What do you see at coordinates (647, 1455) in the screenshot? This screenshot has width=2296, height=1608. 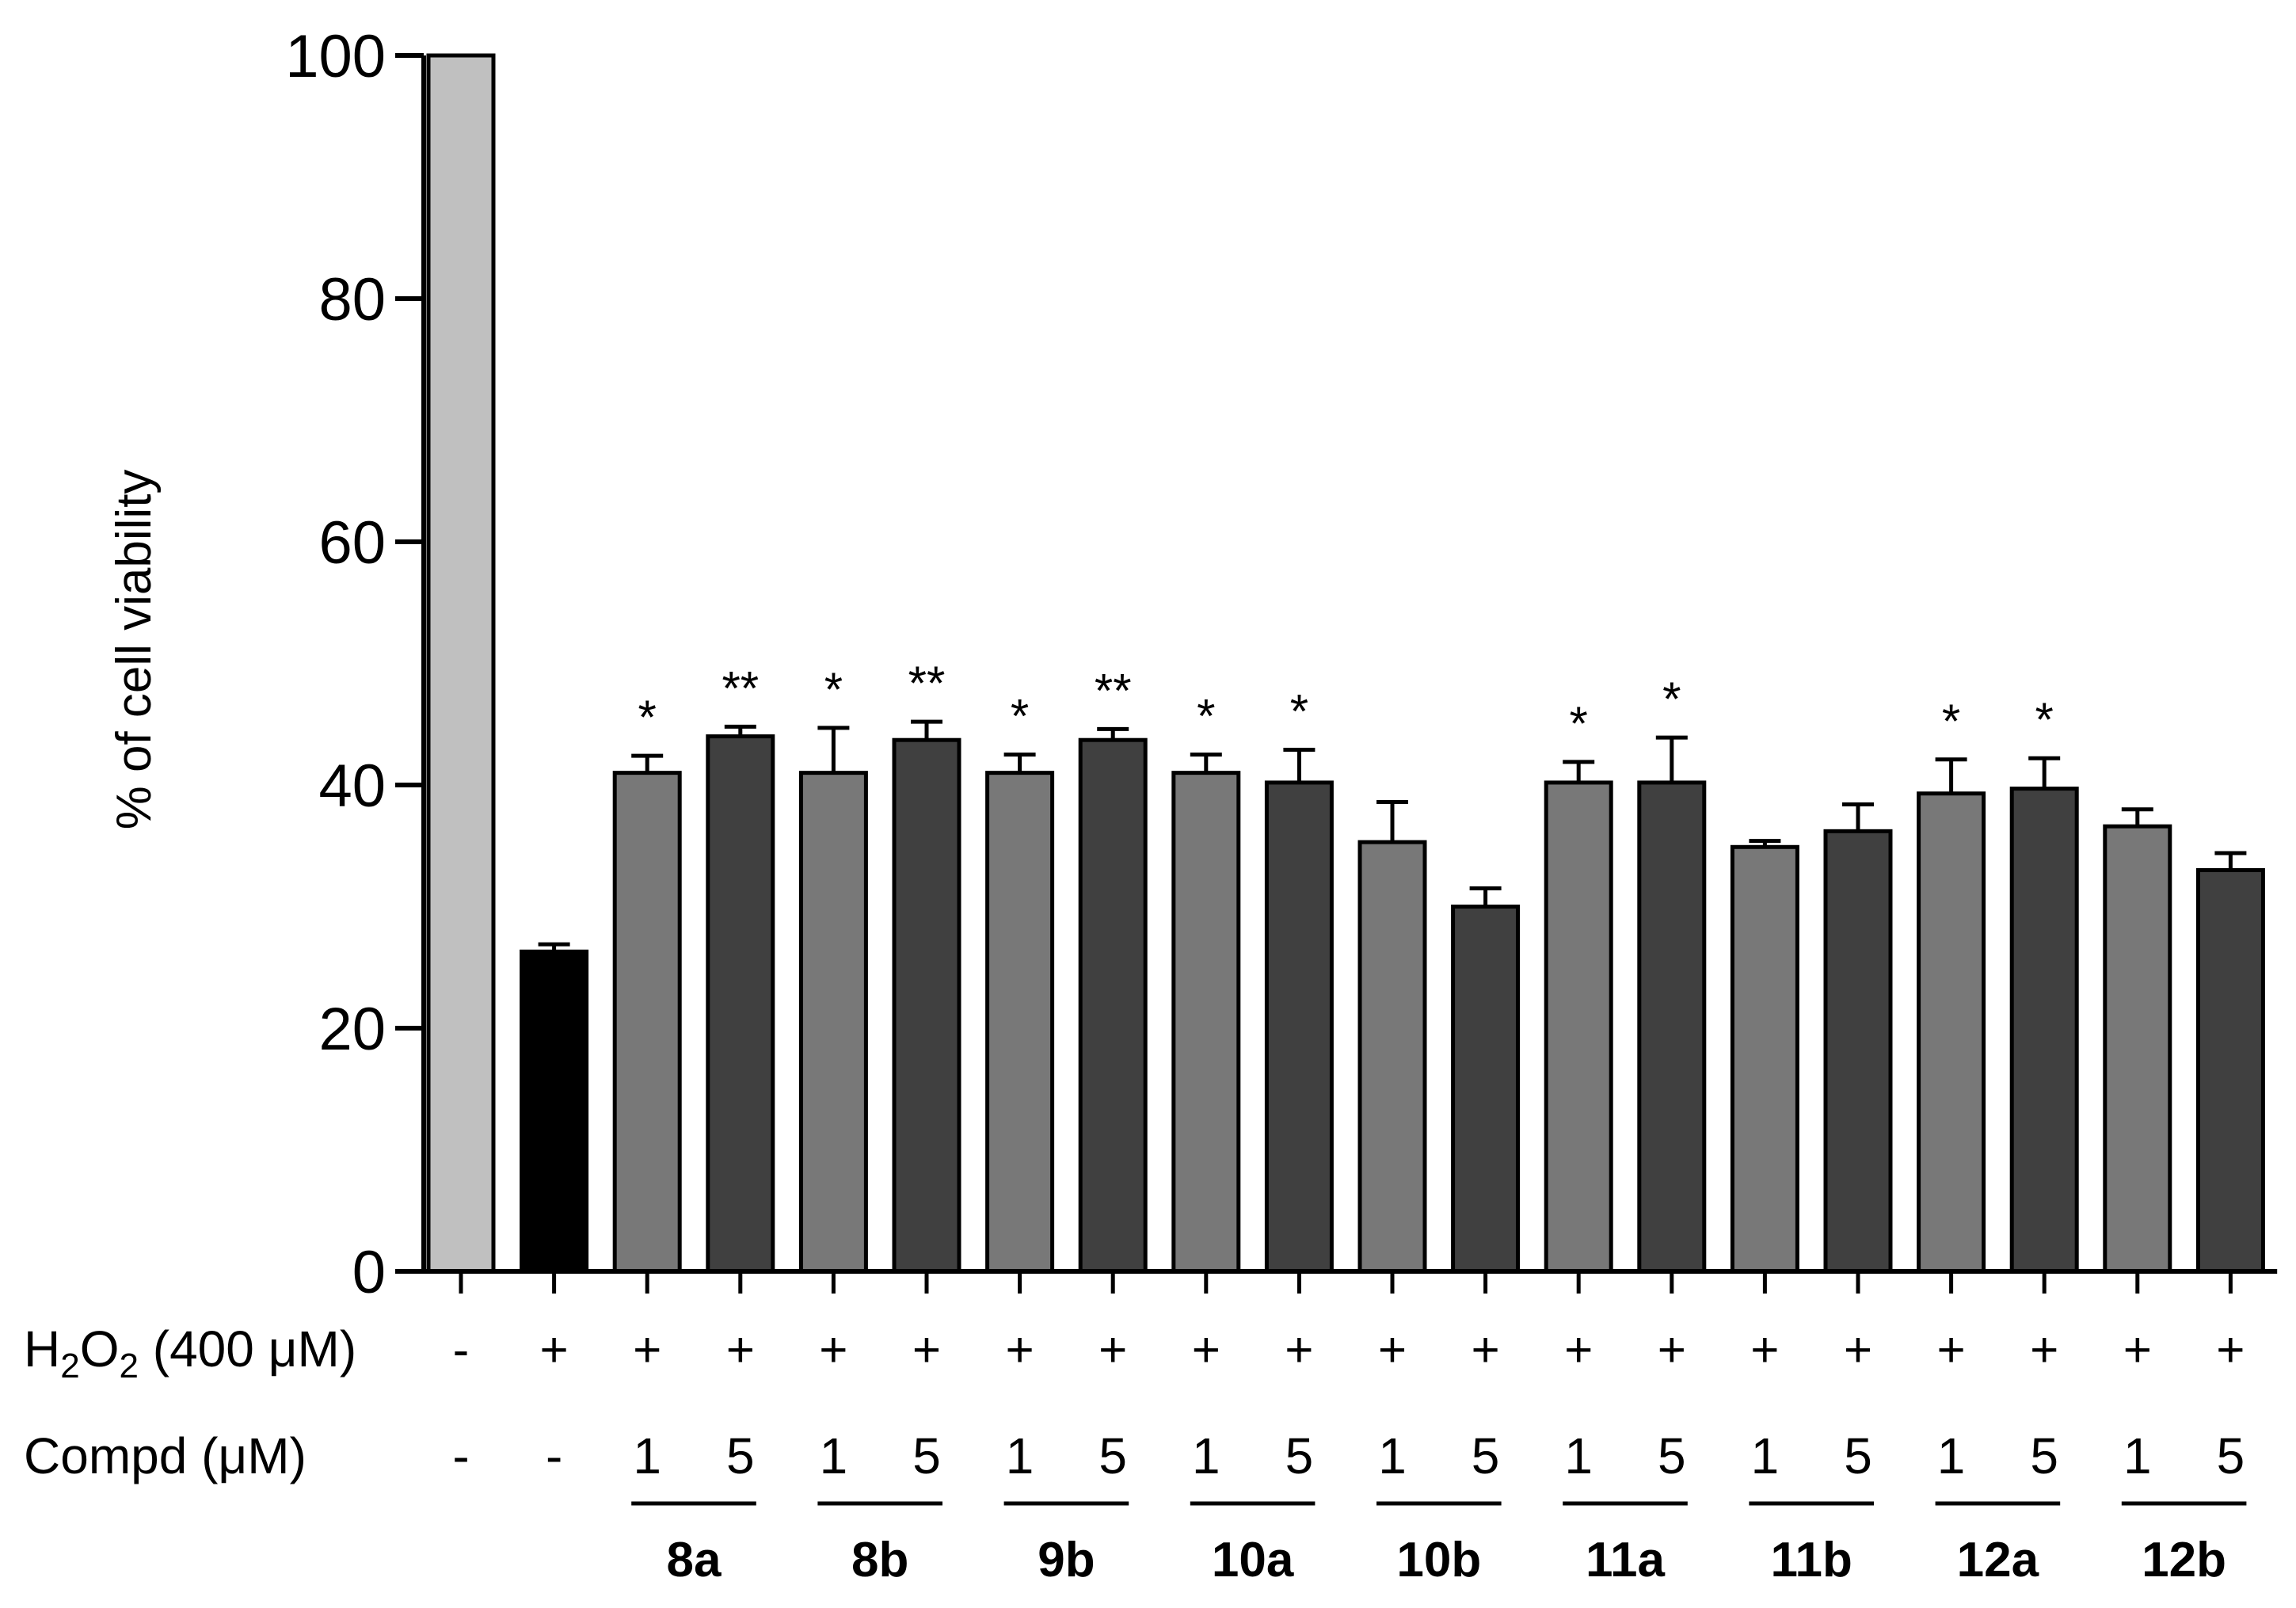 I see `compd-dose-2: 1` at bounding box center [647, 1455].